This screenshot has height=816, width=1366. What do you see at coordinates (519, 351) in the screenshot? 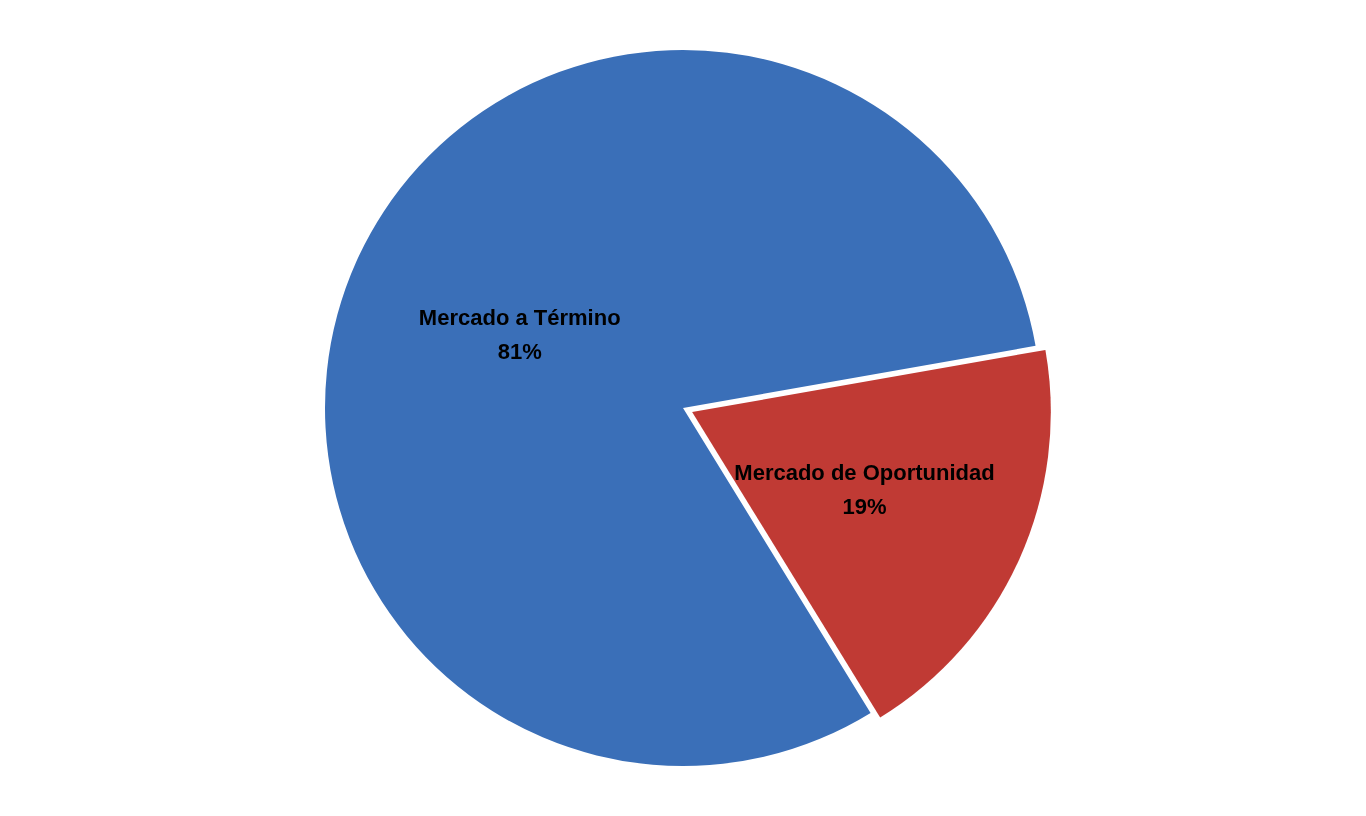
I see `data-label: 81%` at bounding box center [519, 351].